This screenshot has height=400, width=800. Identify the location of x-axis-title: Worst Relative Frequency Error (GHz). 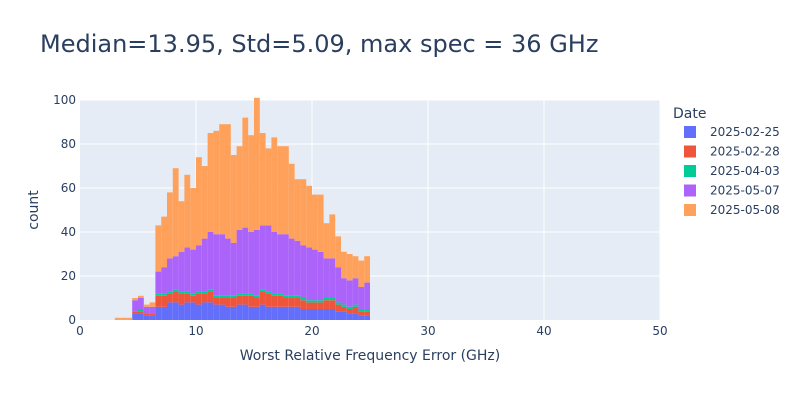
(370, 356).